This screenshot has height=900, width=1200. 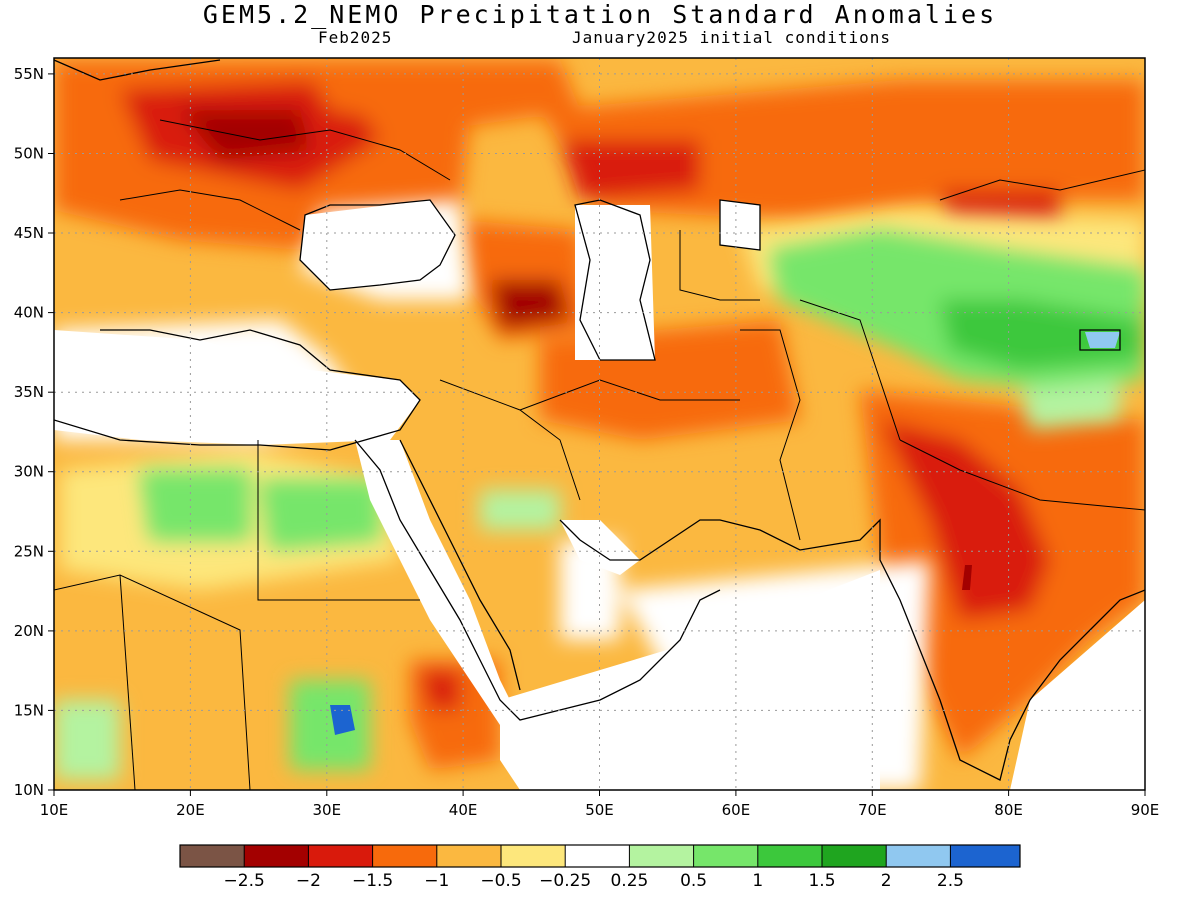 I want to click on colorbar-label: −0.25, so click(x=565, y=881).